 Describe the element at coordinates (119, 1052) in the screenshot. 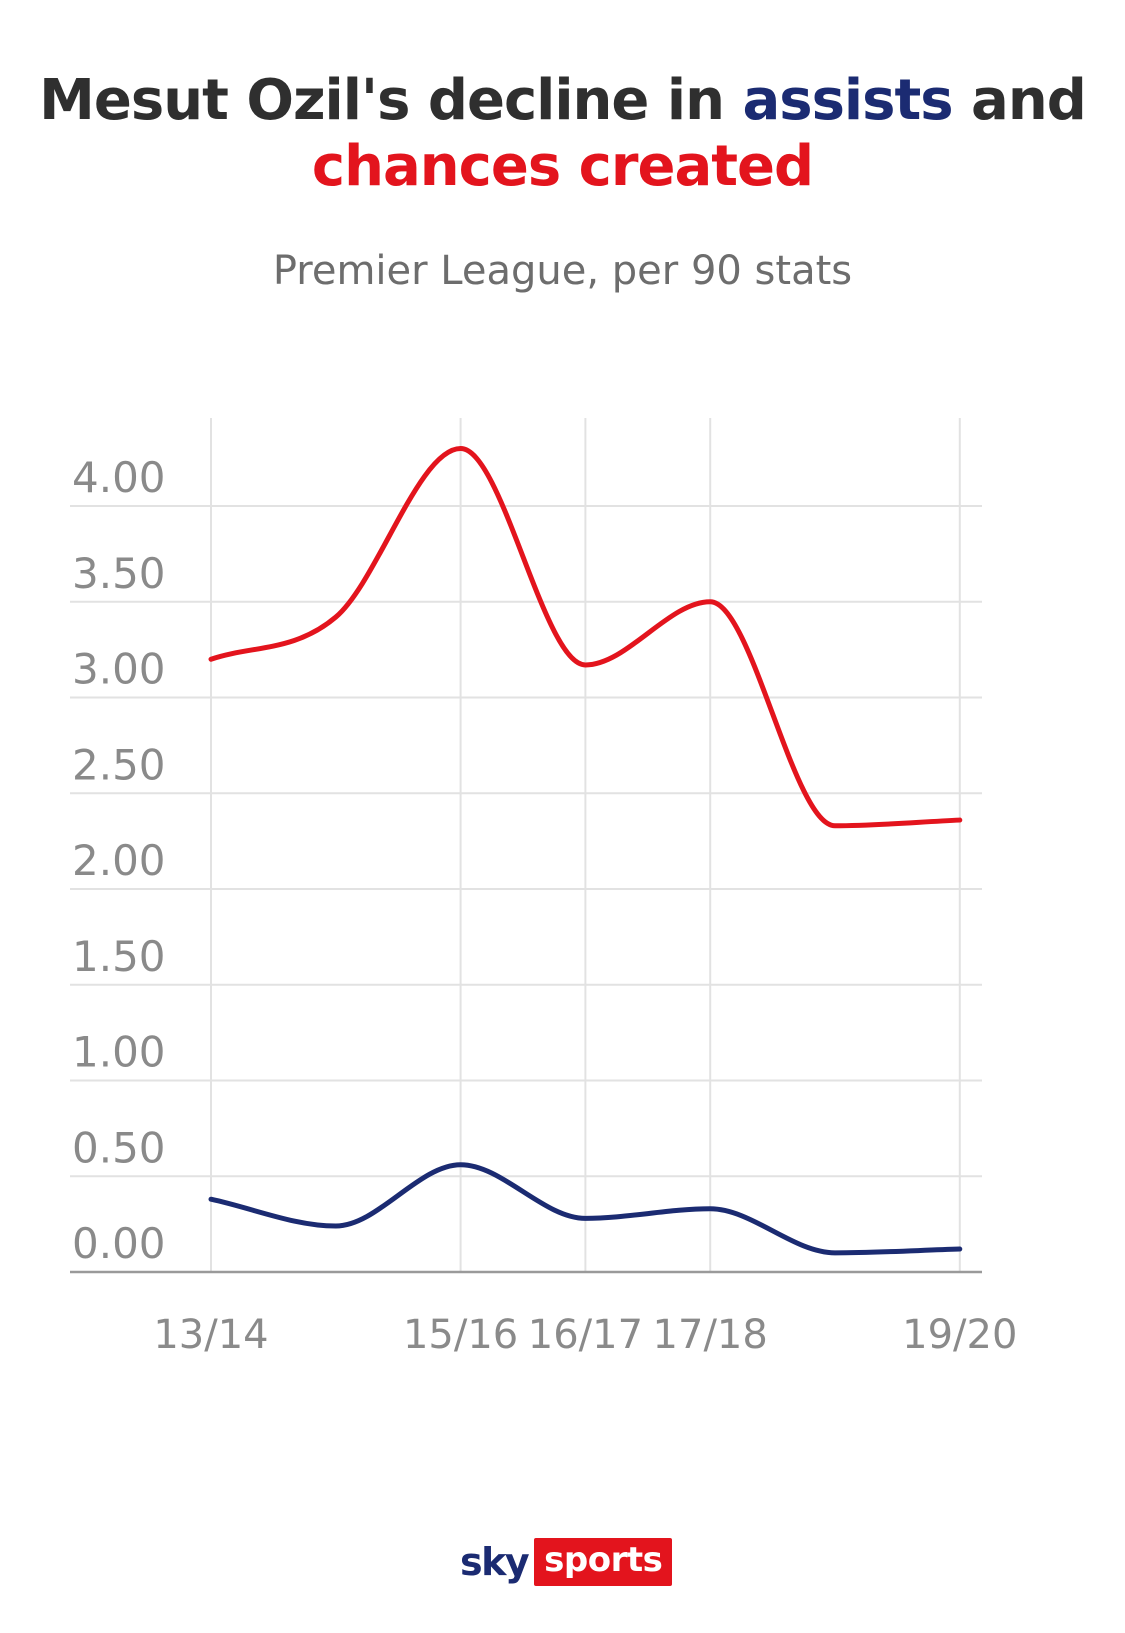

I see `y-tick-label: 1.00` at that location.